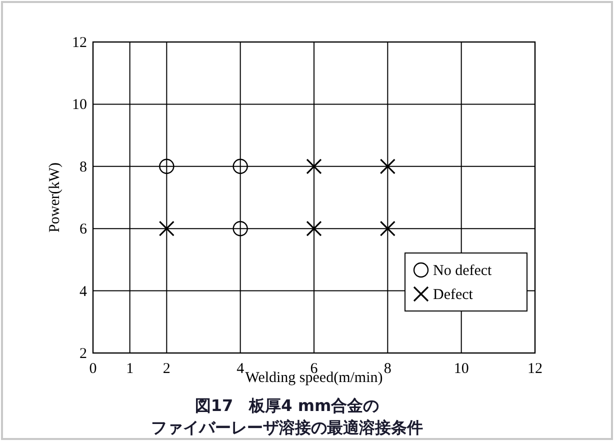  What do you see at coordinates (240, 369) in the screenshot?
I see `x-tick-label: 4` at bounding box center [240, 369].